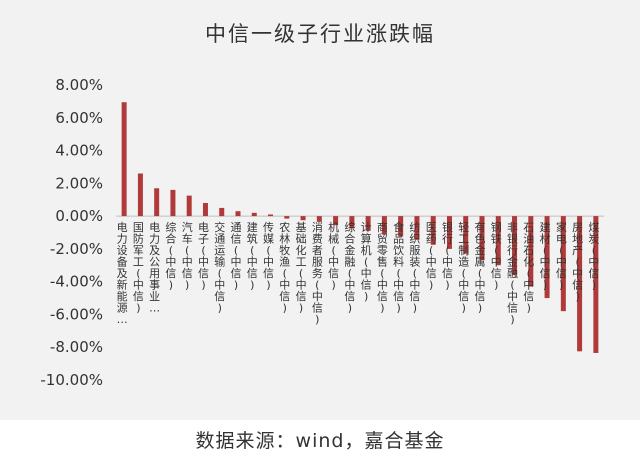 The height and width of the screenshot is (466, 640). Describe the element at coordinates (320, 441) in the screenshot. I see `source-note: 数据来源：wind，嘉合基金` at that location.